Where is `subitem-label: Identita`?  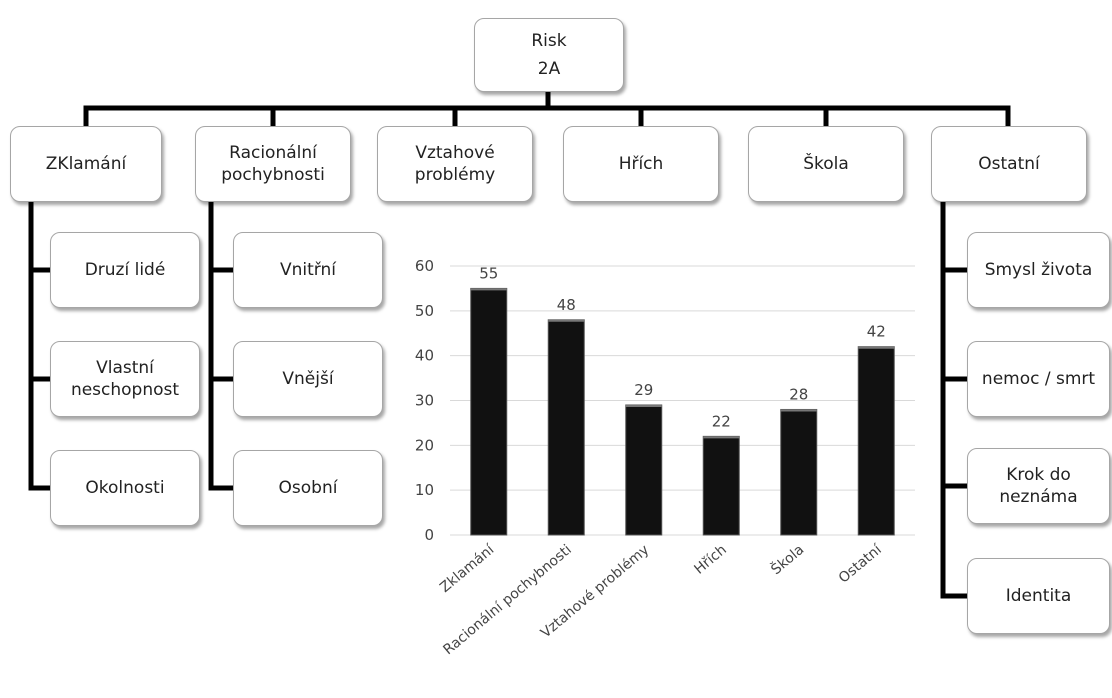
subitem-label: Identita is located at coordinates (1038, 596).